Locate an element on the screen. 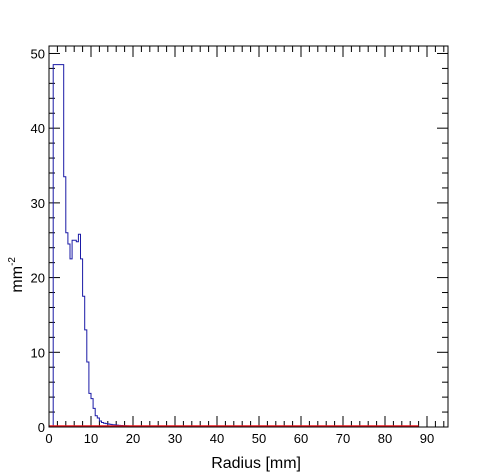 Image resolution: width=498 pixels, height=475 pixels. x-tick-label: 40 is located at coordinates (217, 438).